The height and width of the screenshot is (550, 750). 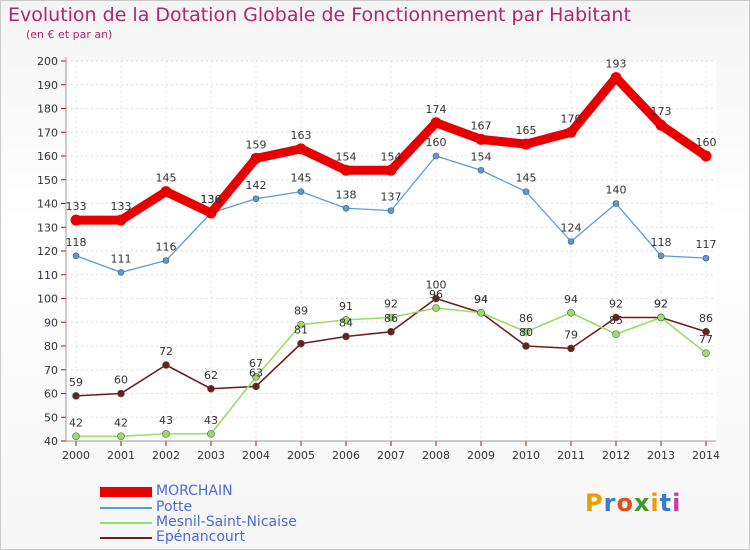 I want to click on legend-item-epenancourt: Epénancourt, so click(x=230, y=537).